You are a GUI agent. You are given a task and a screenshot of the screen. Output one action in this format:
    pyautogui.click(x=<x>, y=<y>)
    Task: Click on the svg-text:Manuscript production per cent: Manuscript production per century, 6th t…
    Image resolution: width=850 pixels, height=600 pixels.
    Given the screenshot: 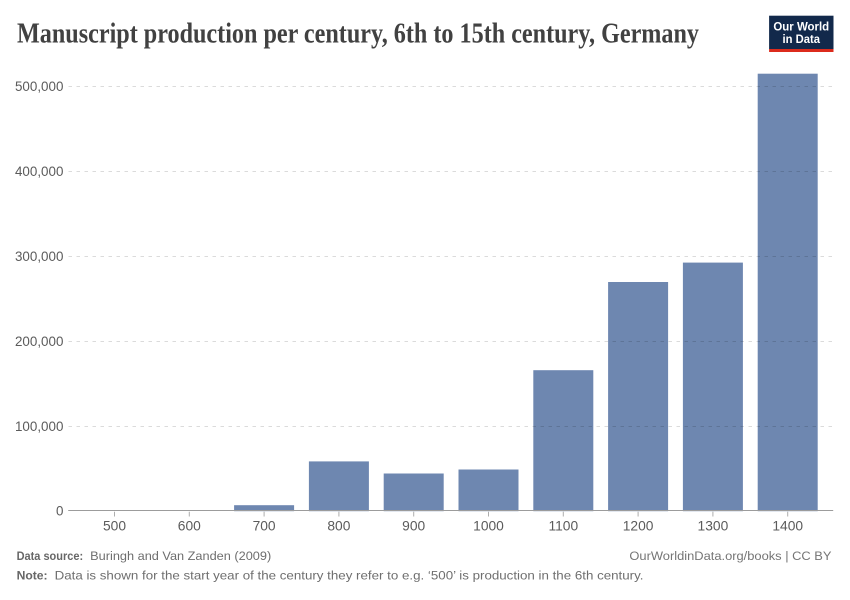 What is the action you would take?
    pyautogui.click(x=358, y=34)
    